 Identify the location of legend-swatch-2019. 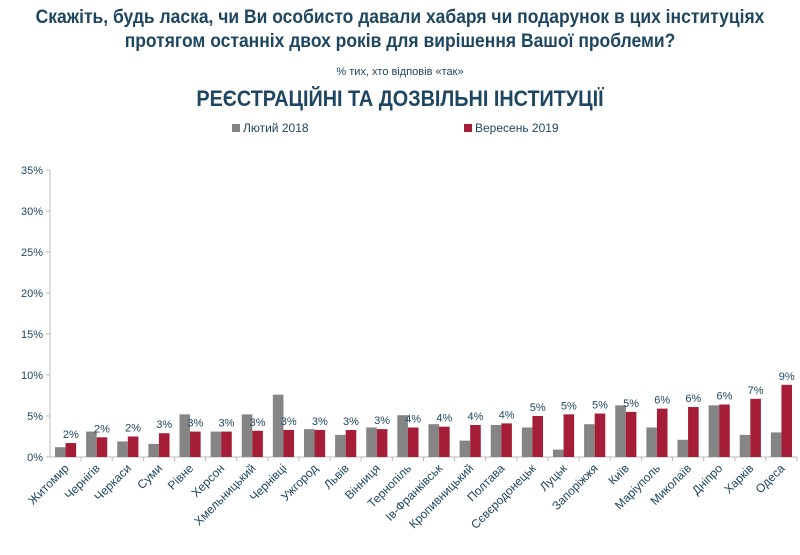
(468, 128).